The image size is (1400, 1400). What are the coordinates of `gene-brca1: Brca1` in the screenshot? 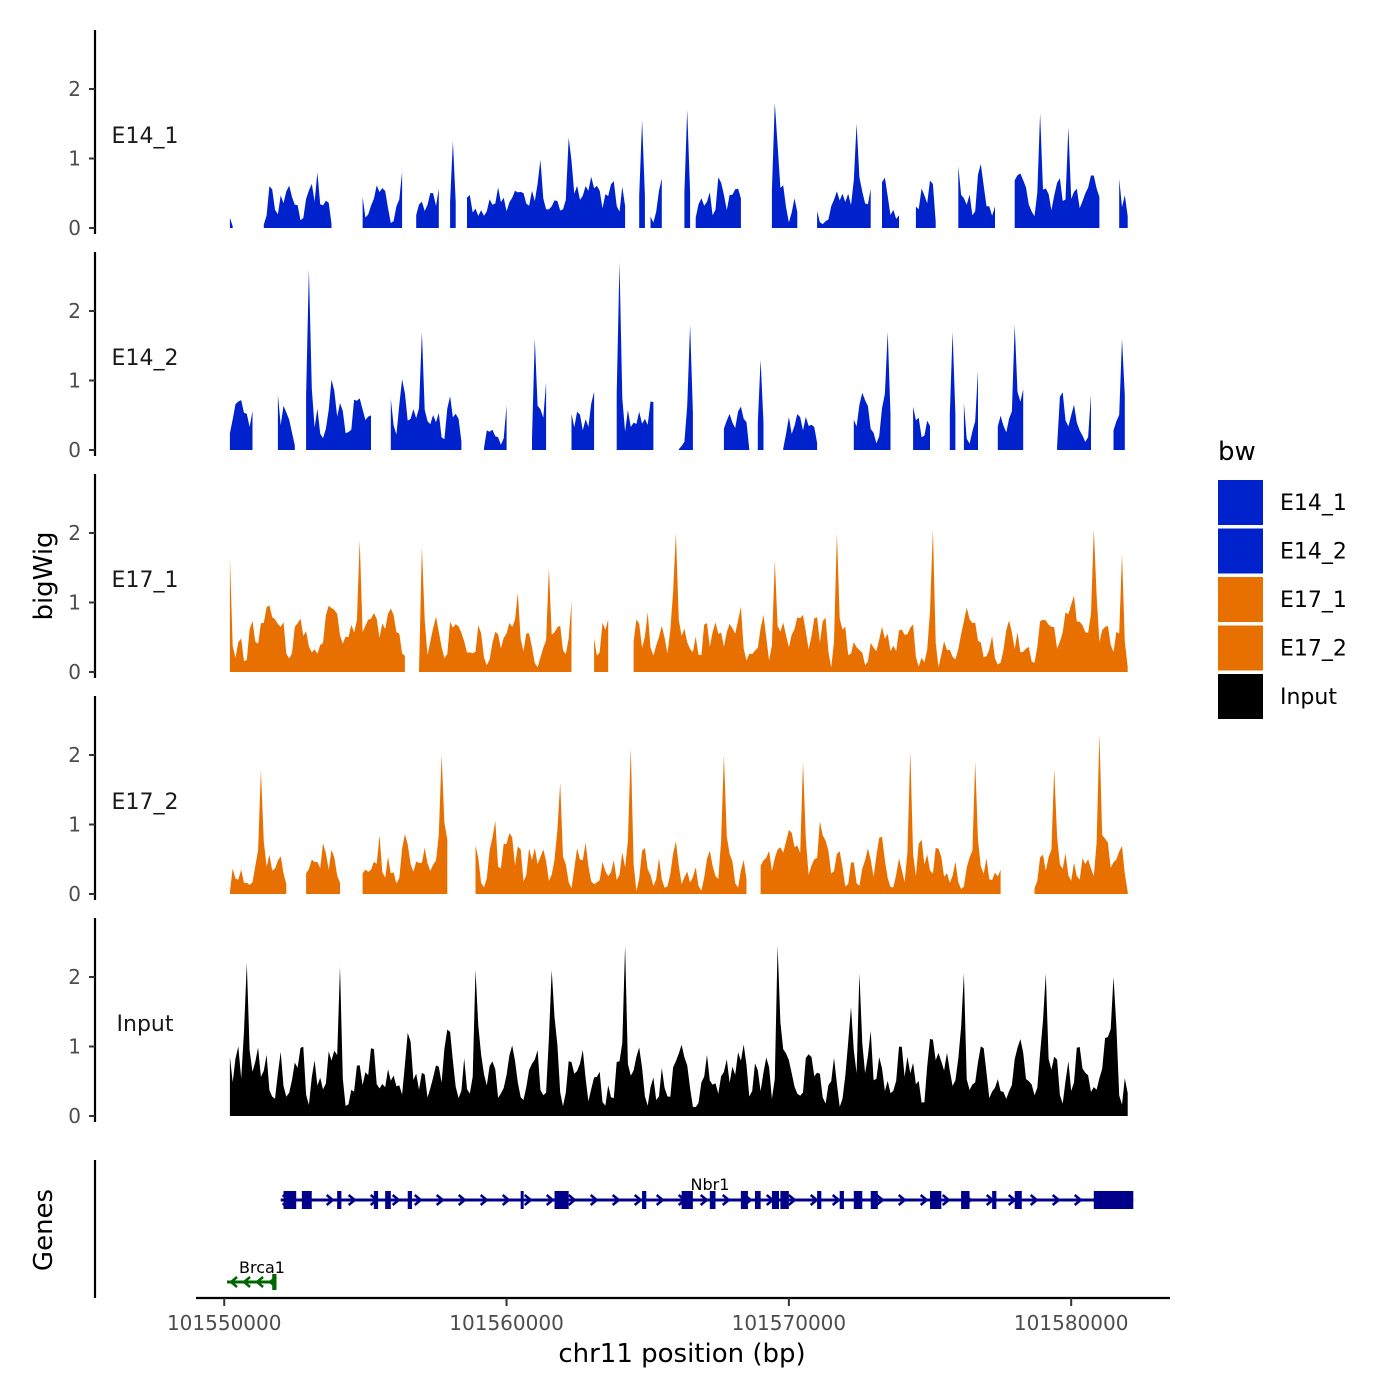 It's located at (256, 1274).